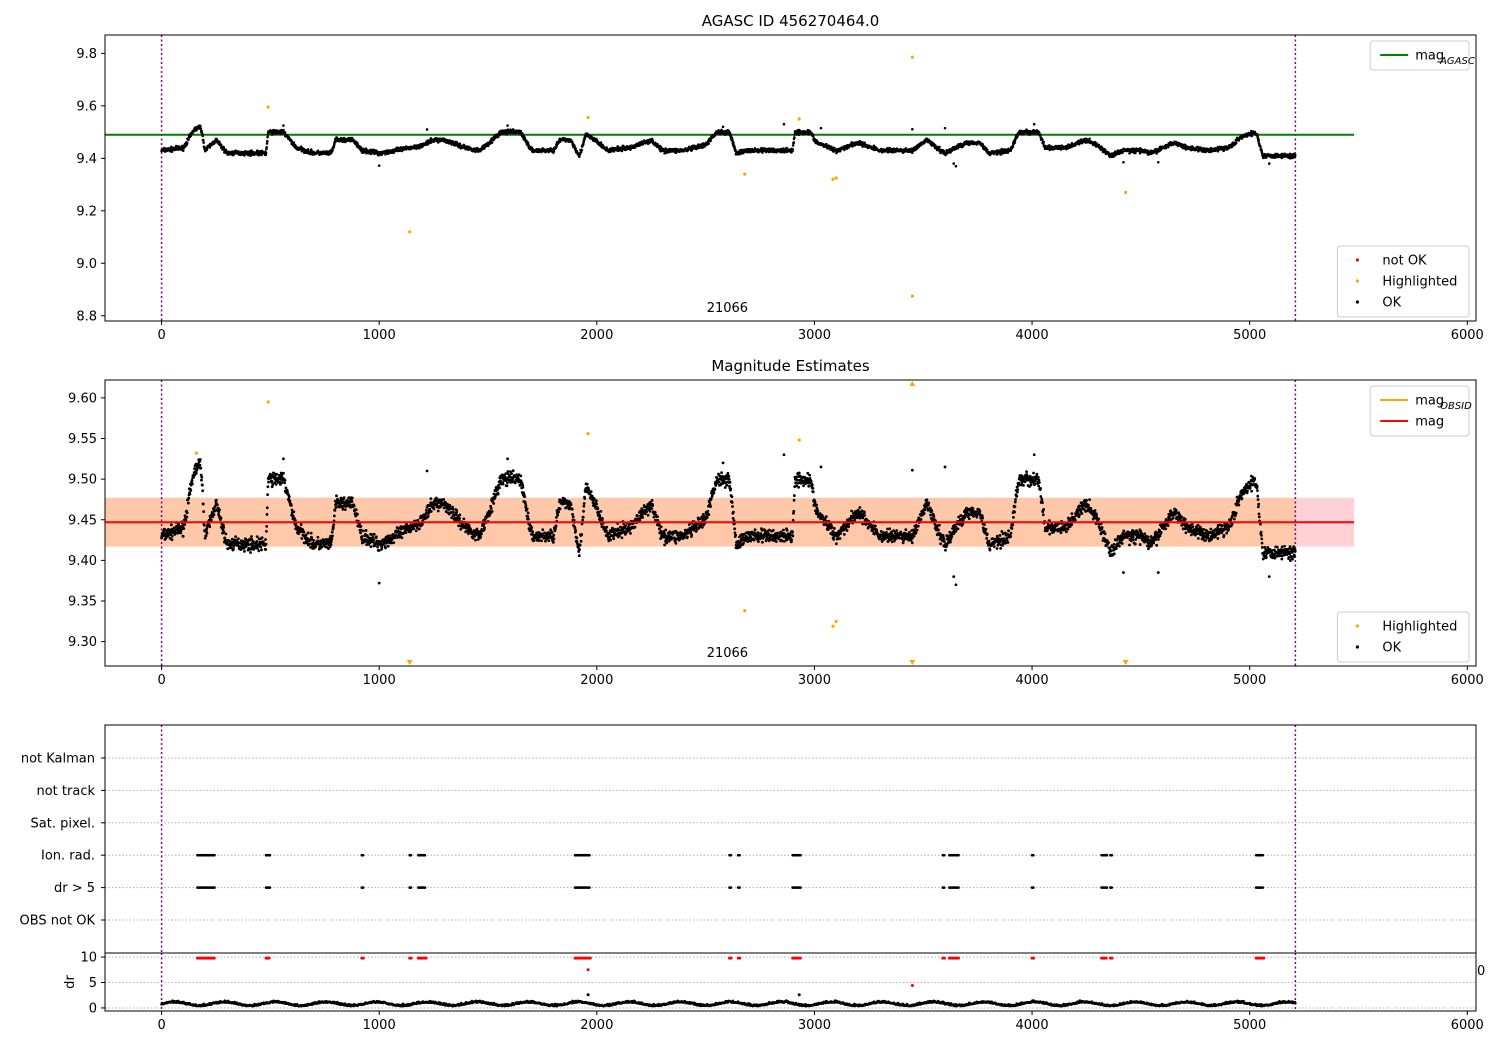 The width and height of the screenshot is (1500, 1050). Describe the element at coordinates (1032, 335) in the screenshot. I see `x-tick-label: 4000` at that location.